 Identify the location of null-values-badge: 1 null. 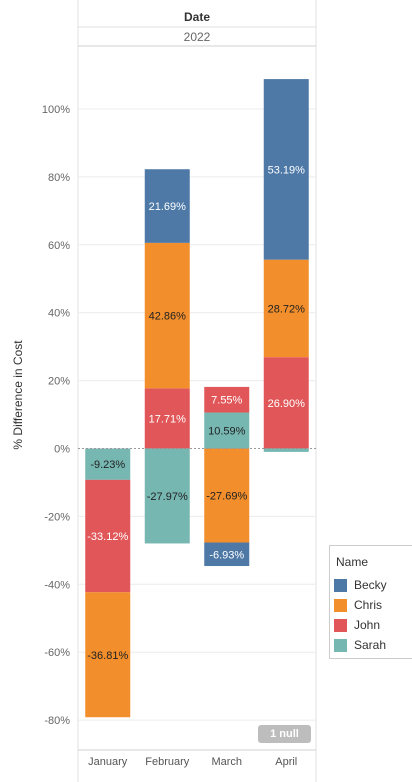
(284, 734).